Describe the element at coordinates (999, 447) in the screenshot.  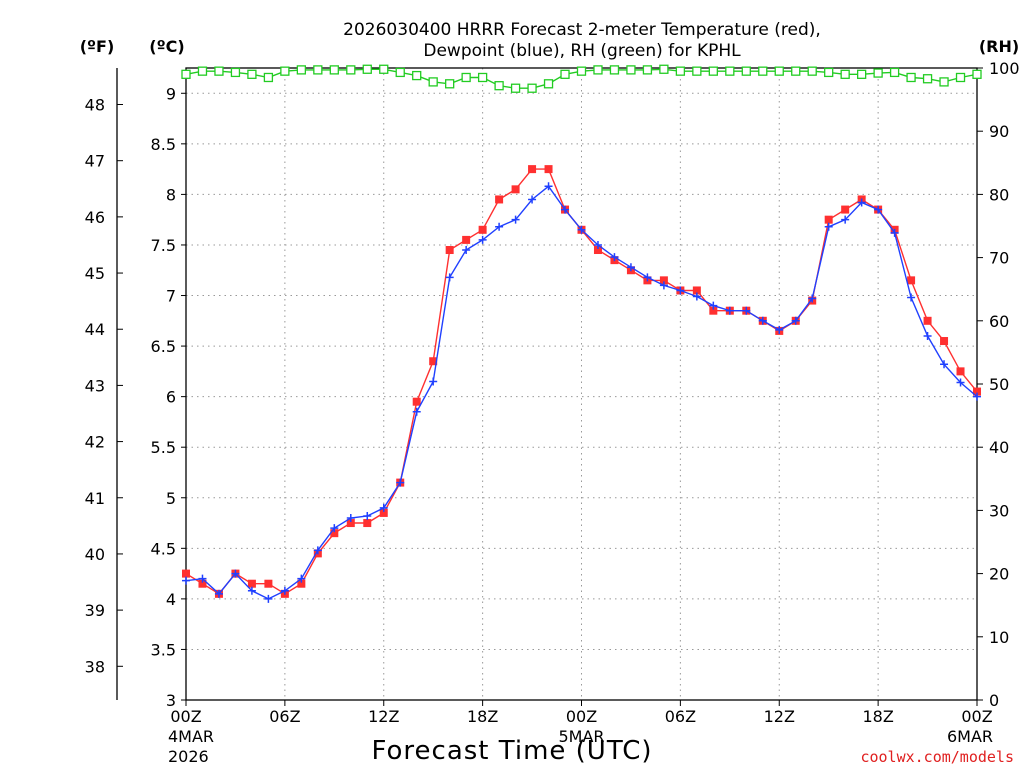
I see `rh-tick-label: 40` at that location.